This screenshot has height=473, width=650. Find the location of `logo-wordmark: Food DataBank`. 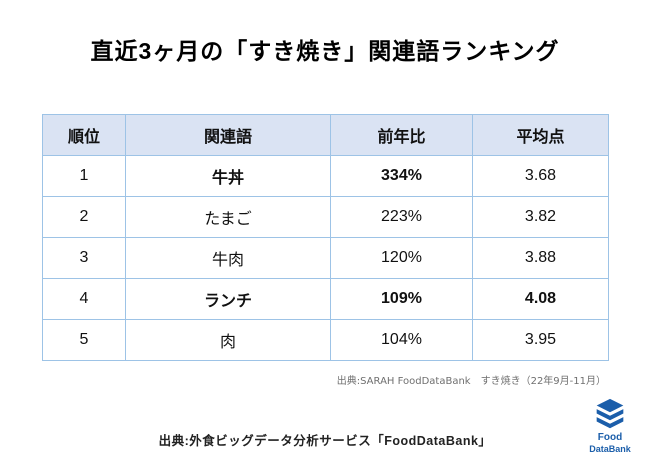

logo-wordmark: Food DataBank is located at coordinates (610, 443).